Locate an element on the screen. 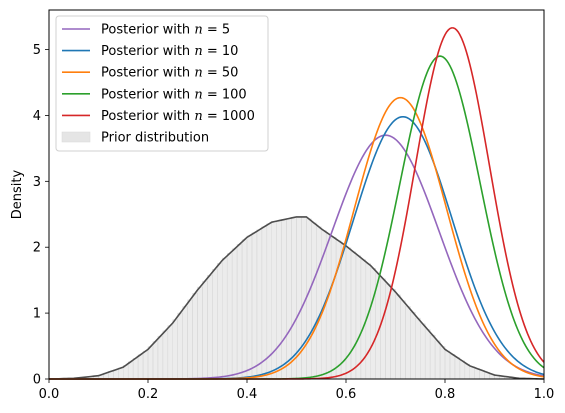 The width and height of the screenshot is (565, 413). legend-label: Prior distribution is located at coordinates (155, 138).